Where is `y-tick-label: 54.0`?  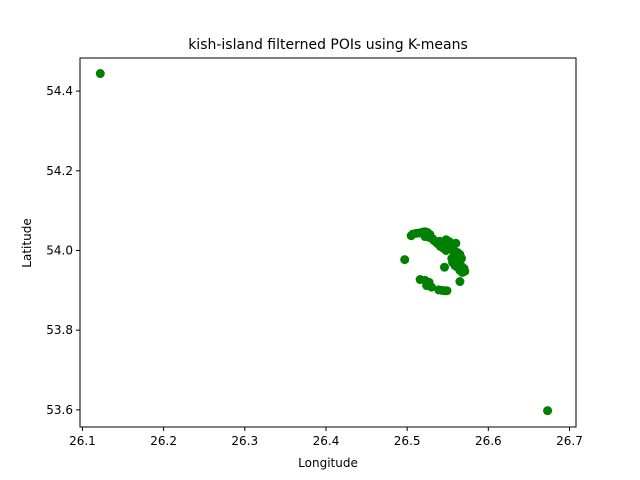
y-tick-label: 54.0 is located at coordinates (59, 250).